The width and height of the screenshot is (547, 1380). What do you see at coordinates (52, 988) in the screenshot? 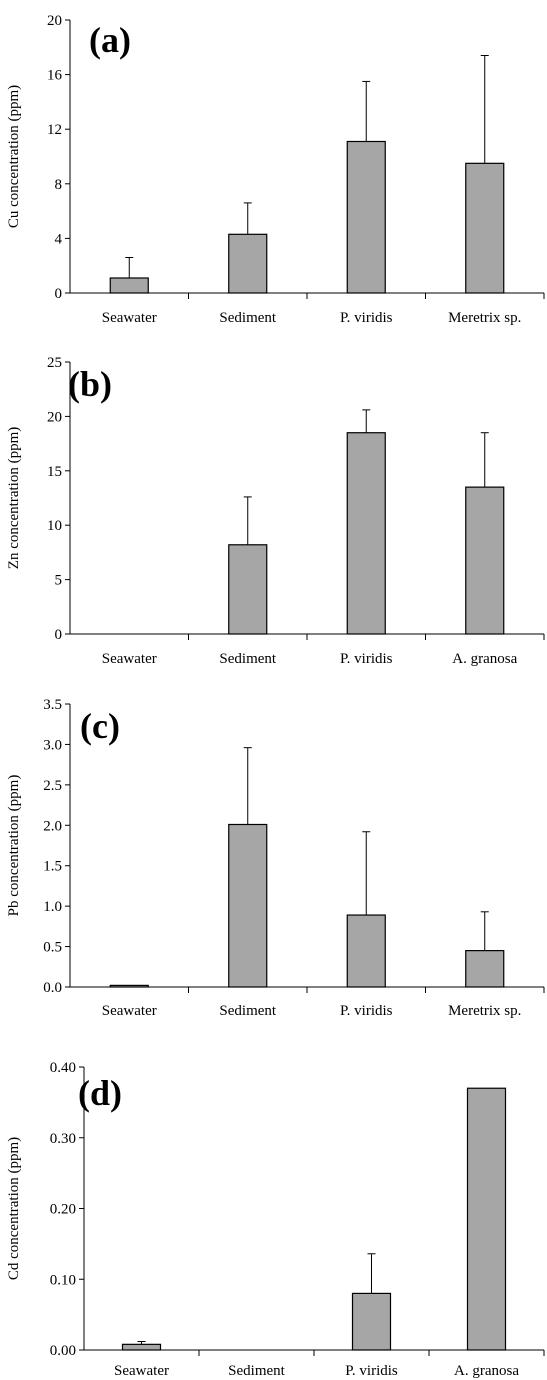
I see `y-tick-label: 0.0` at bounding box center [52, 988].